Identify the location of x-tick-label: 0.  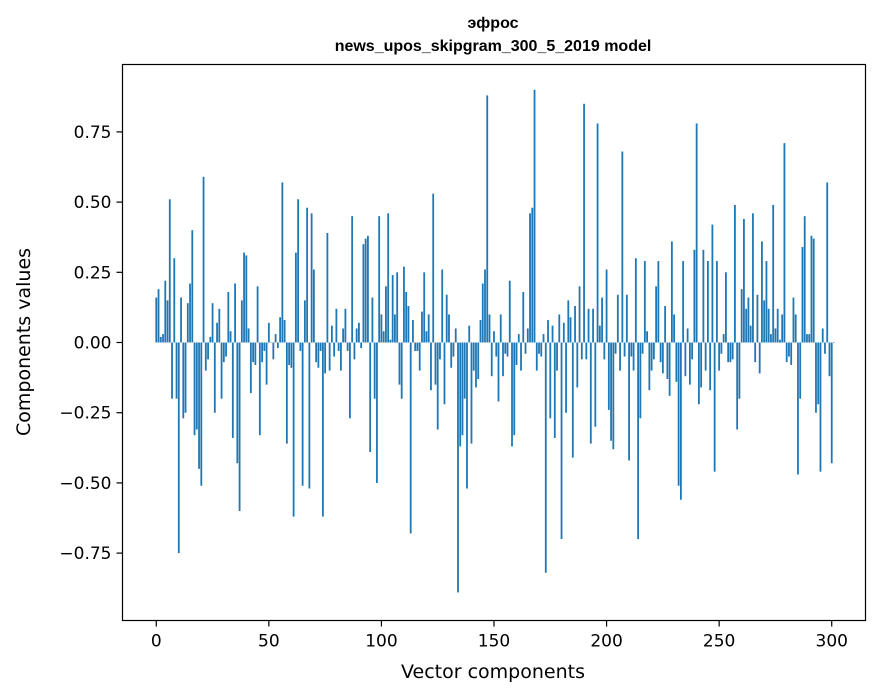
(156, 642).